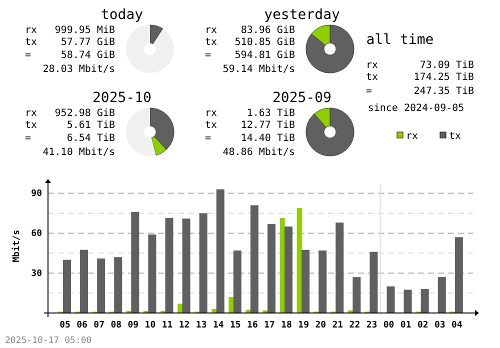 Image resolution: width=500 pixels, height=348 pixels. Describe the element at coordinates (184, 325) in the screenshot. I see `x-tick-label: 12` at that location.